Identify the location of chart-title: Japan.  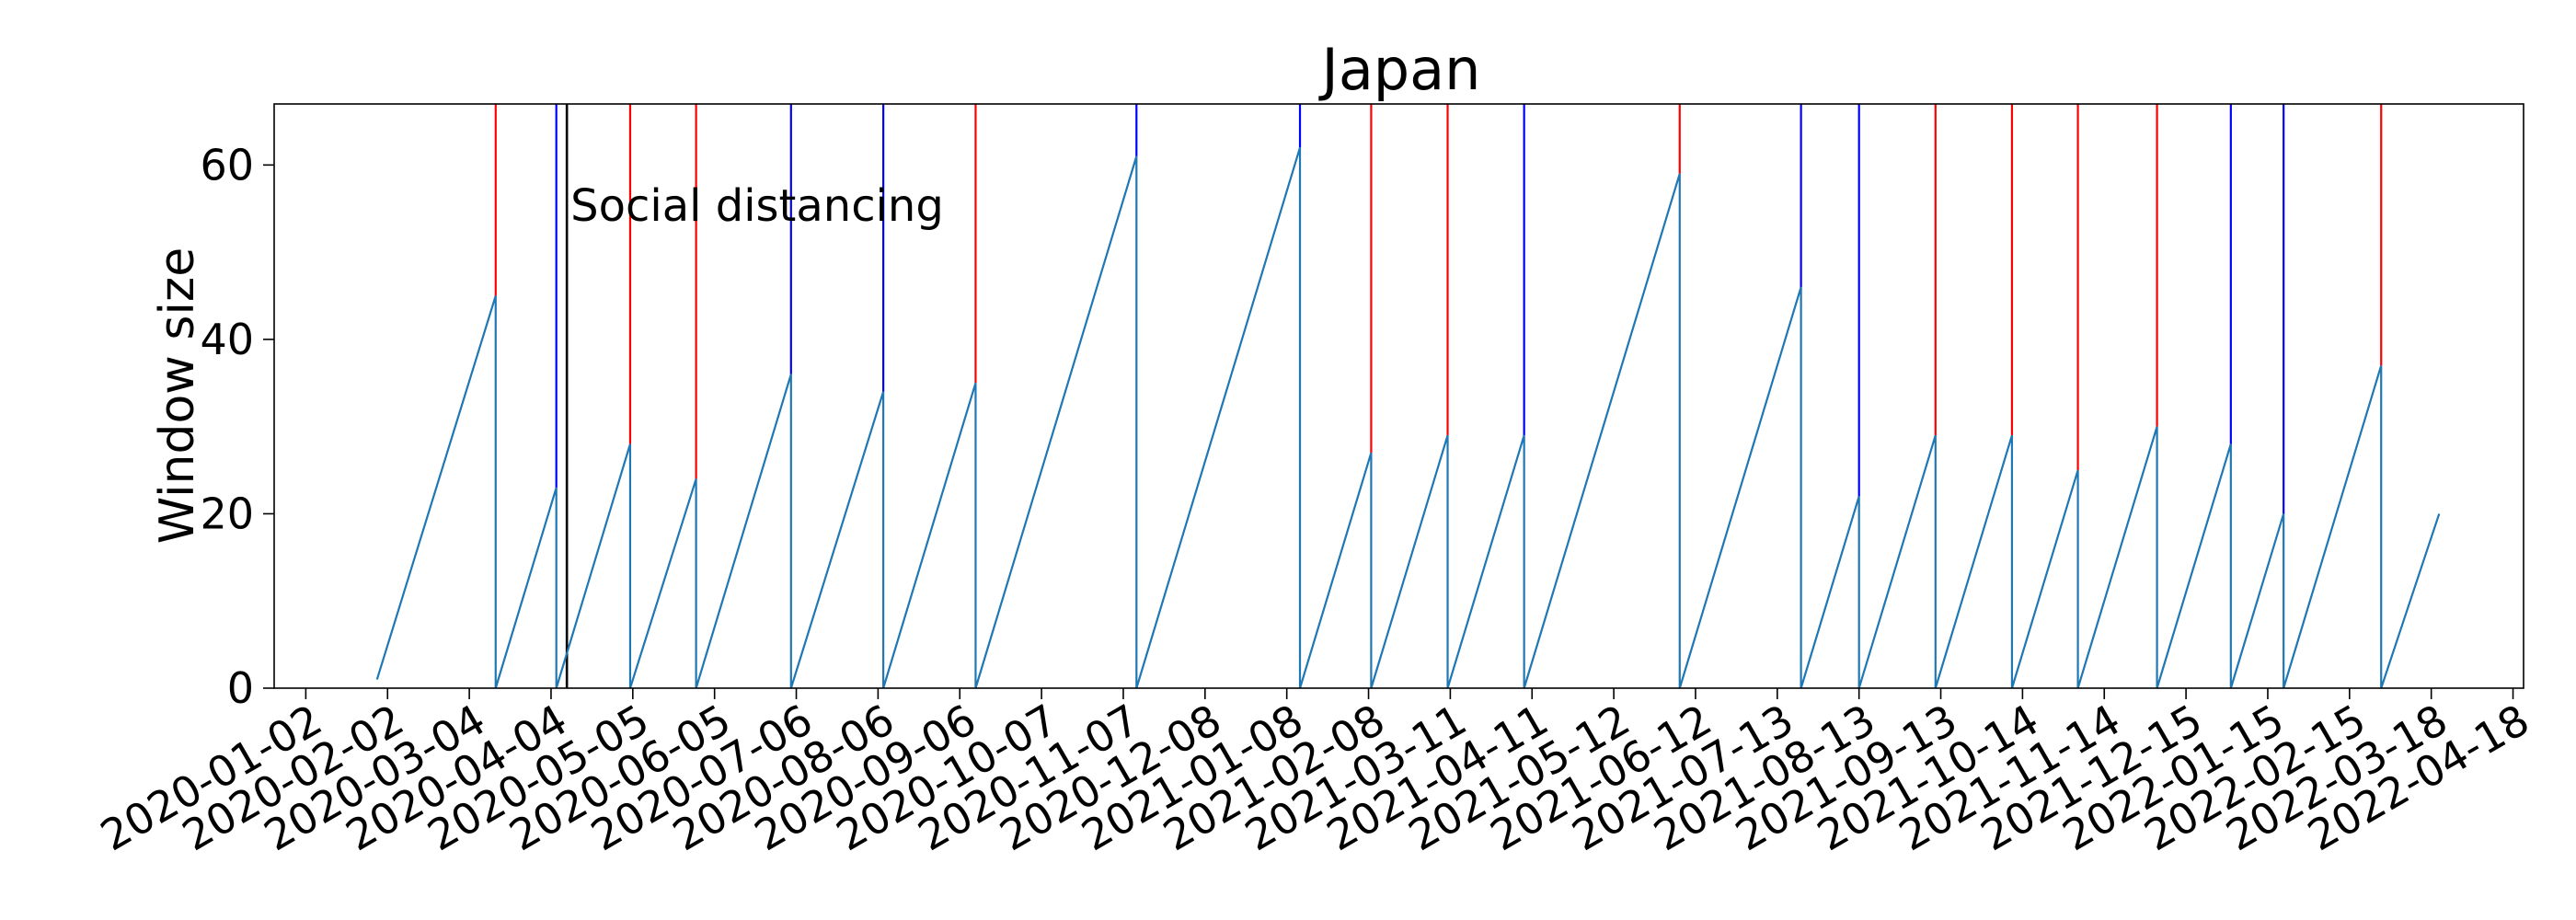
(1399, 69).